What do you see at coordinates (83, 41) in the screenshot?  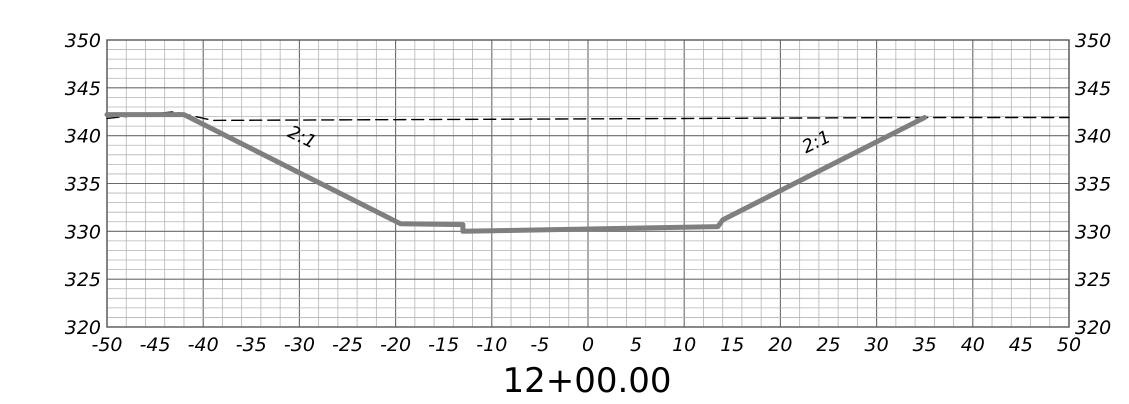 I see `y-tick-label-left: 350` at bounding box center [83, 41].